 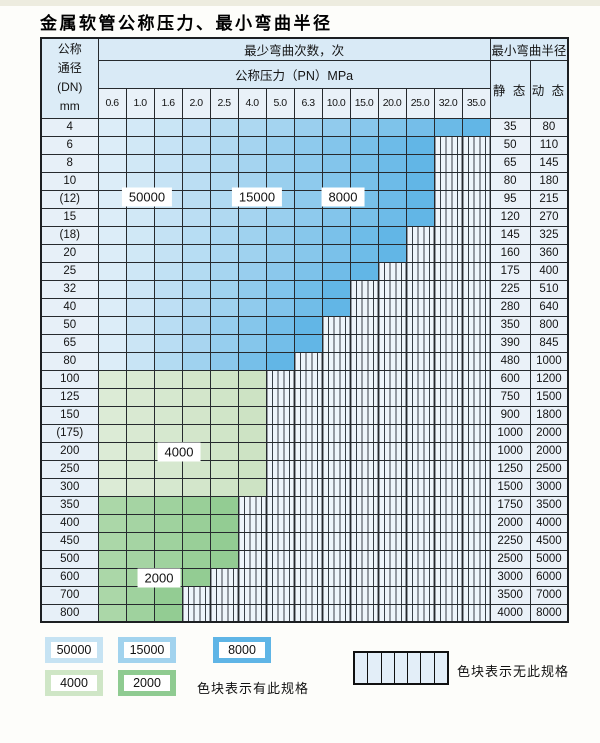 I want to click on static-radius-cell: 35, so click(x=510, y=127).